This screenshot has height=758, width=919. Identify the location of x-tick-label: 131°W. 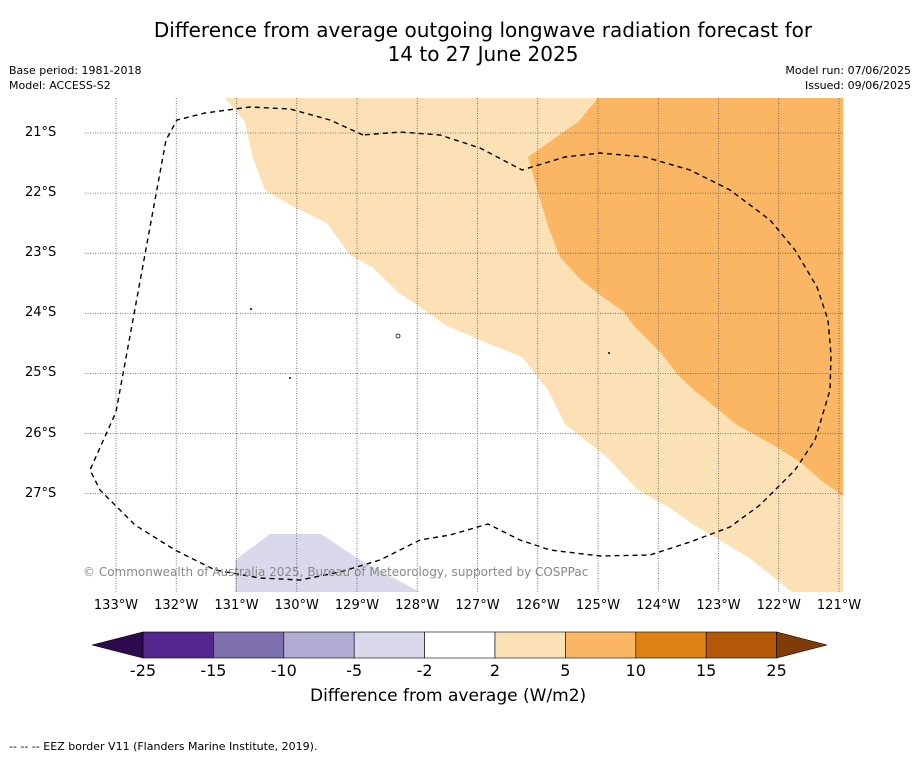
(236, 605).